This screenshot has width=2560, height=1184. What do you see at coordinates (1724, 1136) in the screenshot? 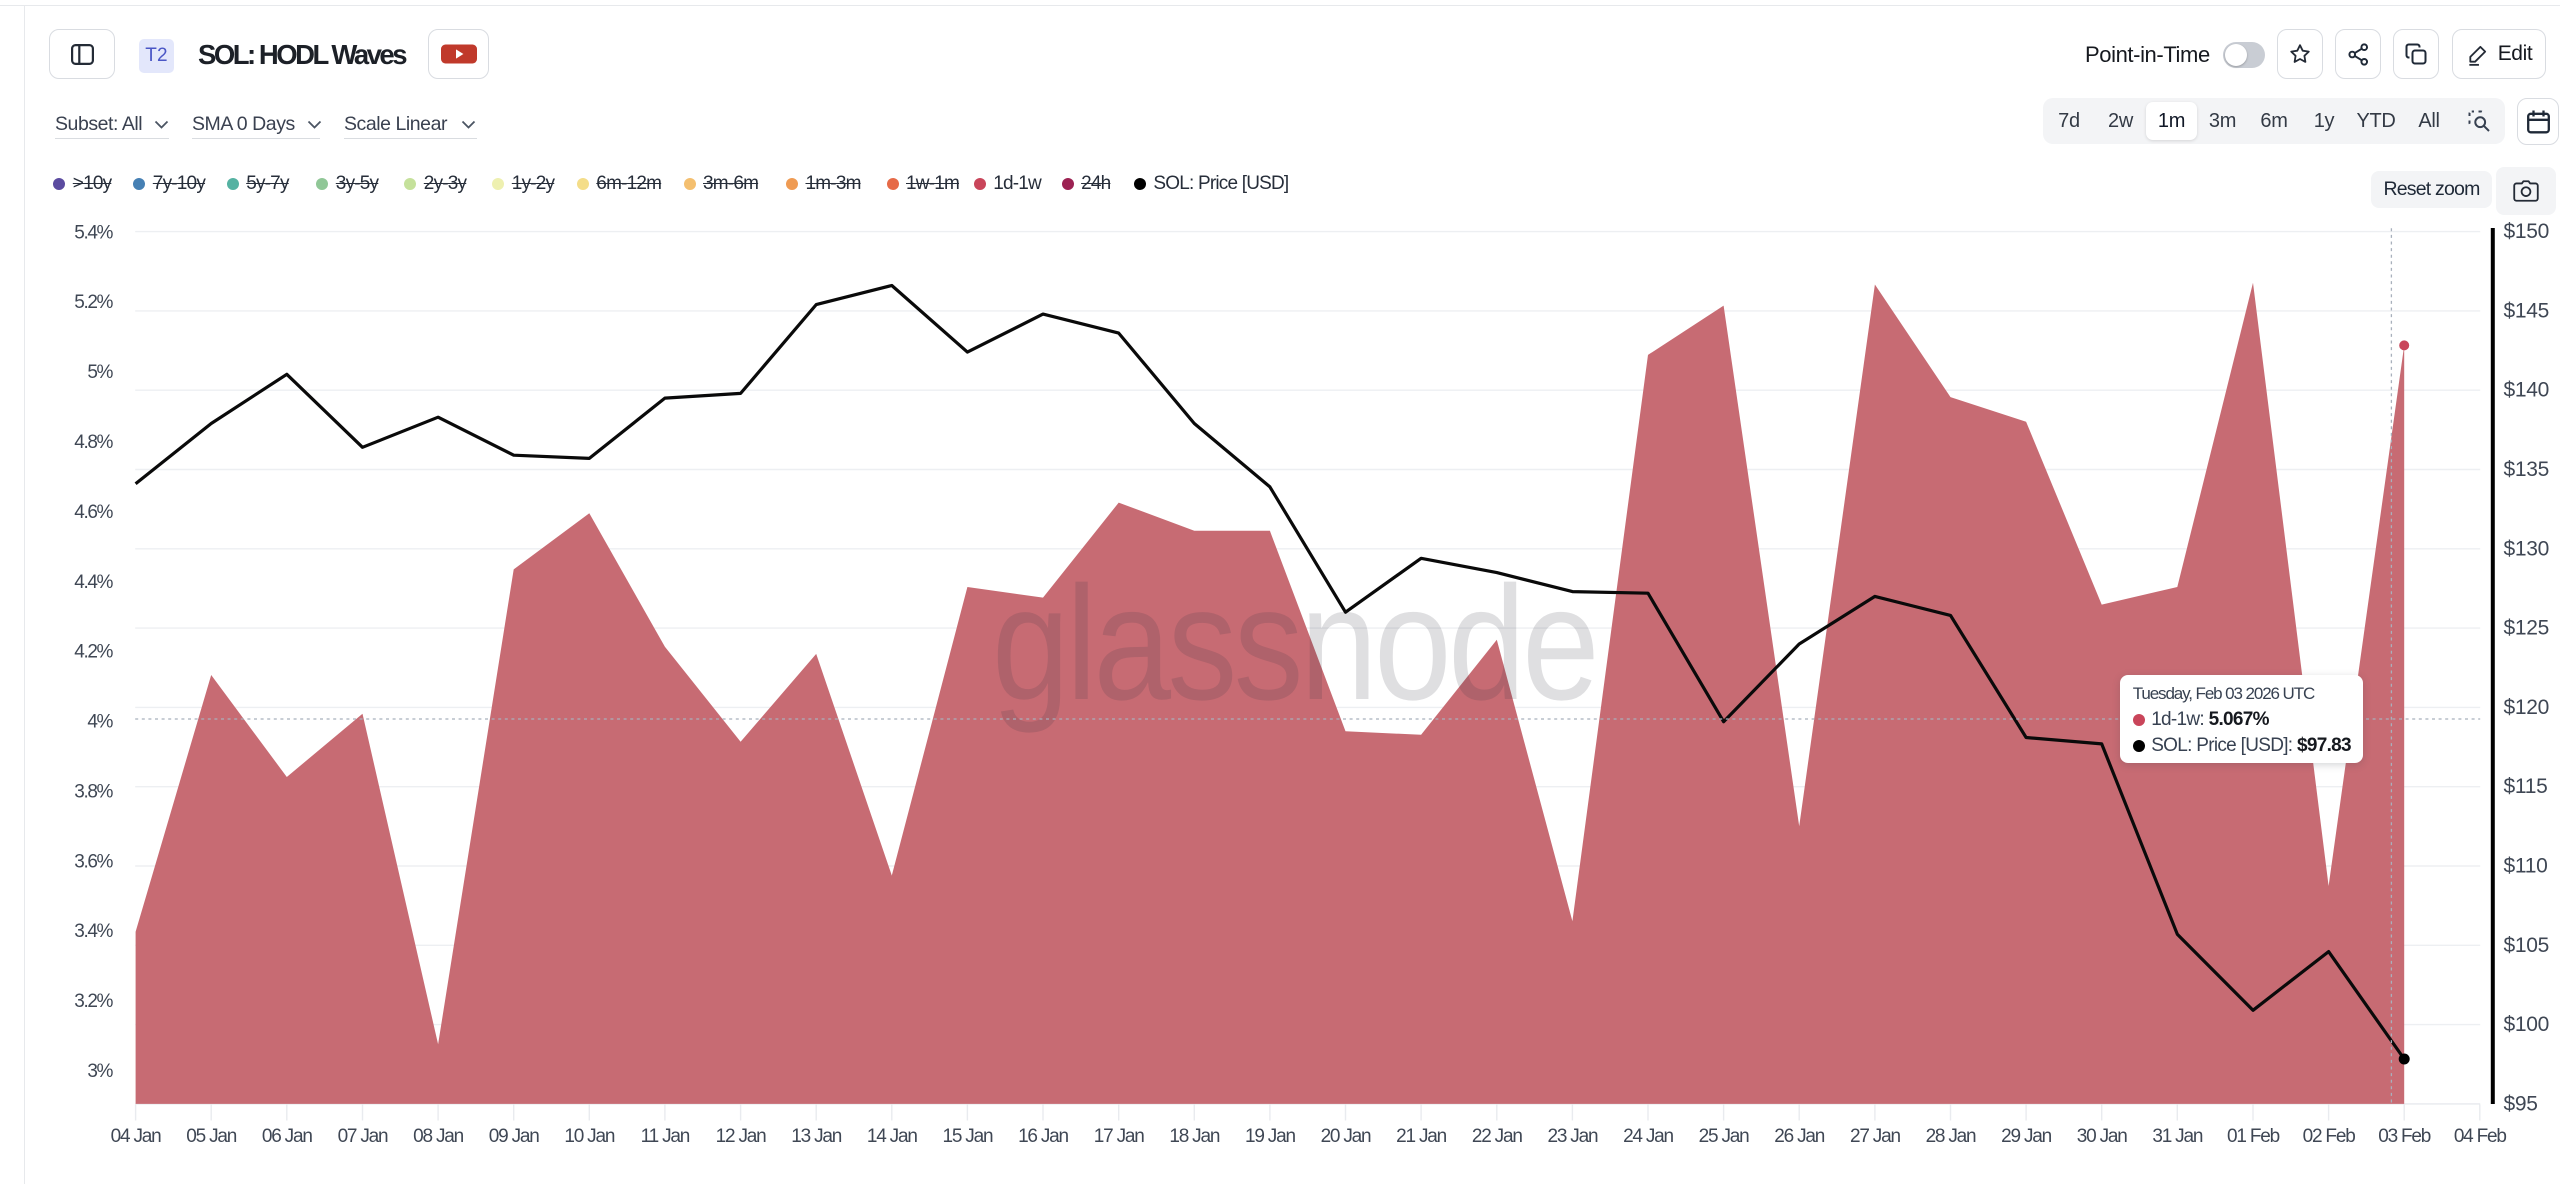
I see `svg-text: 25 Jan` at bounding box center [1724, 1136].